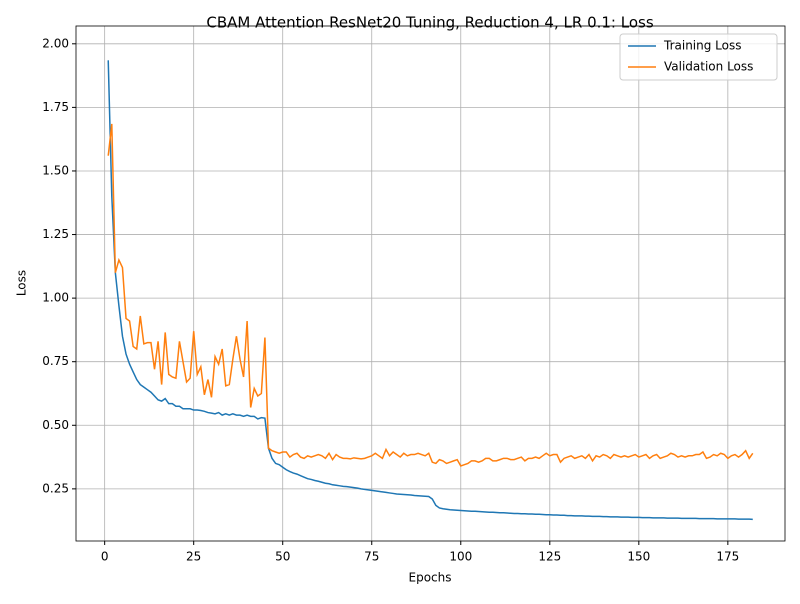  Describe the element at coordinates (460, 557) in the screenshot. I see `x-tick-label: 100` at that location.